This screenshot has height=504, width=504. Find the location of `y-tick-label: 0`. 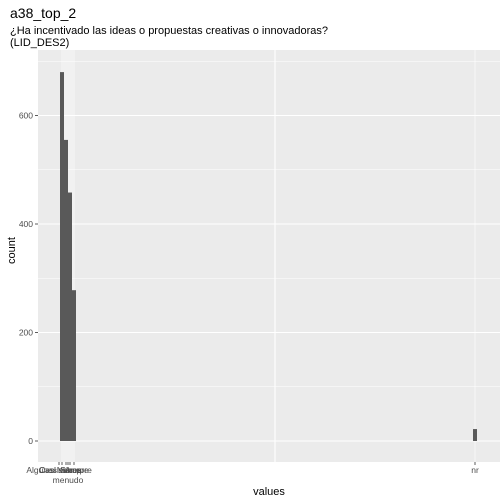

y-tick-label: 0 is located at coordinates (30, 441).